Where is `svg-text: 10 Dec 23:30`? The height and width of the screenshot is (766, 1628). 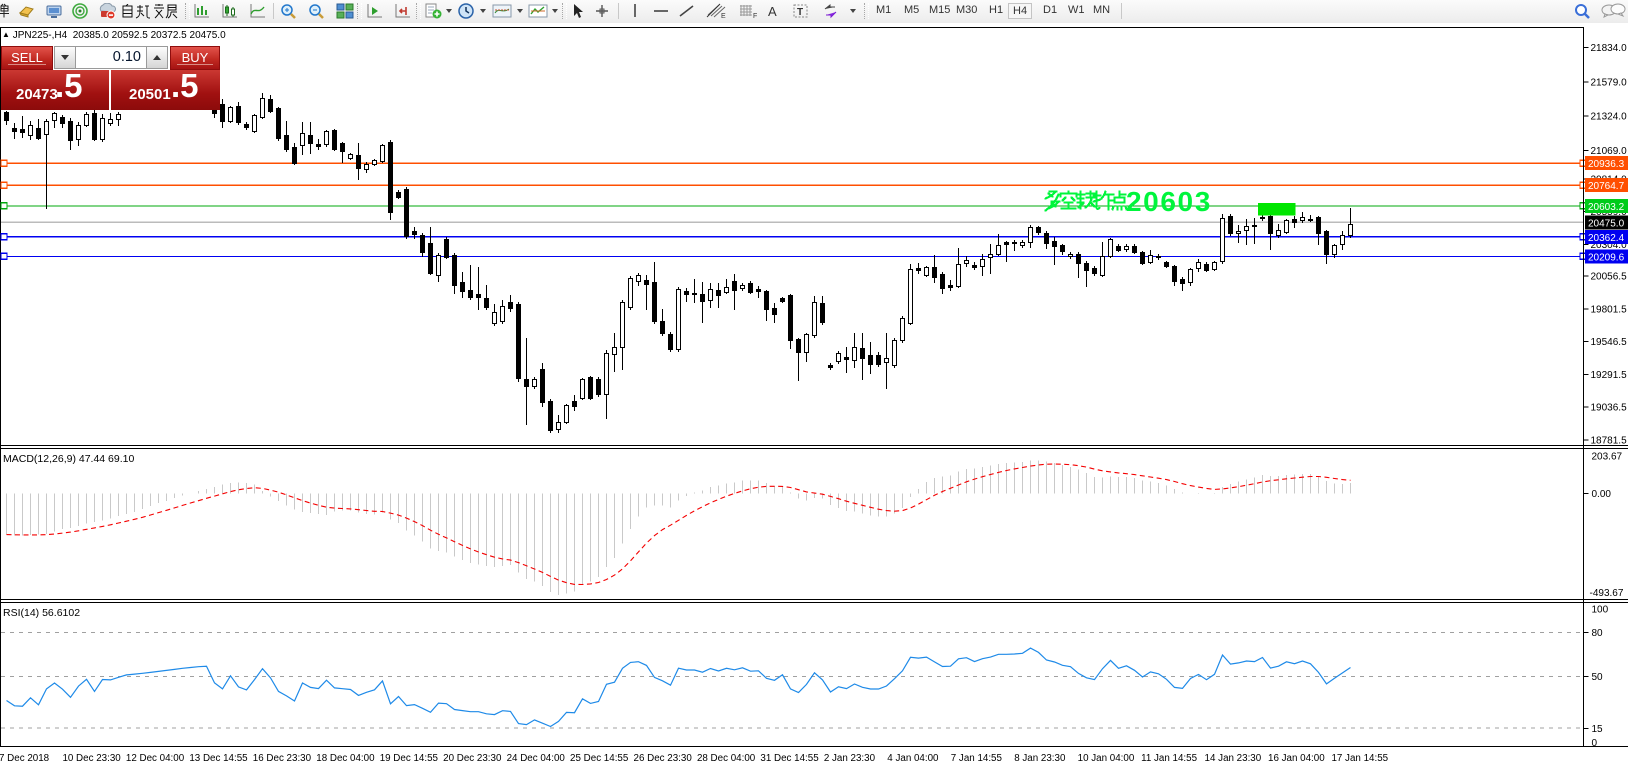 svg-text: 10 Dec 23:30 is located at coordinates (91, 758).